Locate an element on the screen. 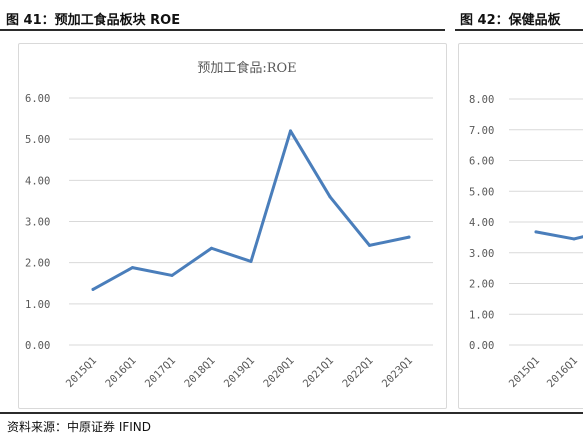 Image resolution: width=583 pixels, height=436 pixels. series-line is located at coordinates (558, 235).